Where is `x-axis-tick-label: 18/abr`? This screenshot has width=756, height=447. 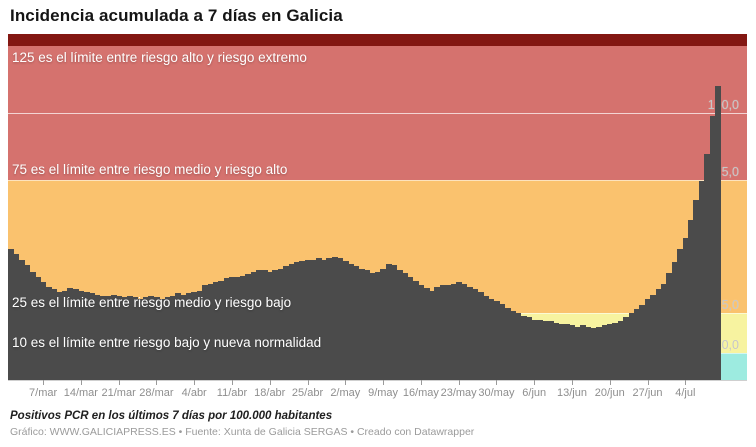 x-axis-tick-label: 18/abr is located at coordinates (270, 393).